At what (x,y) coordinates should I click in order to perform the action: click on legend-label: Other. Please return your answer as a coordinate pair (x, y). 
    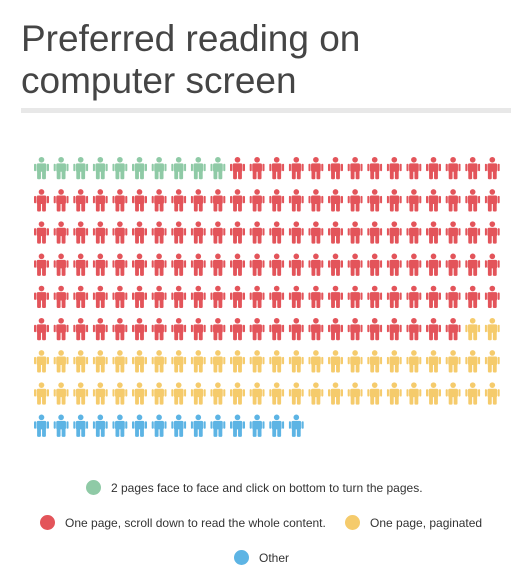
    Looking at the image, I should click on (274, 557).